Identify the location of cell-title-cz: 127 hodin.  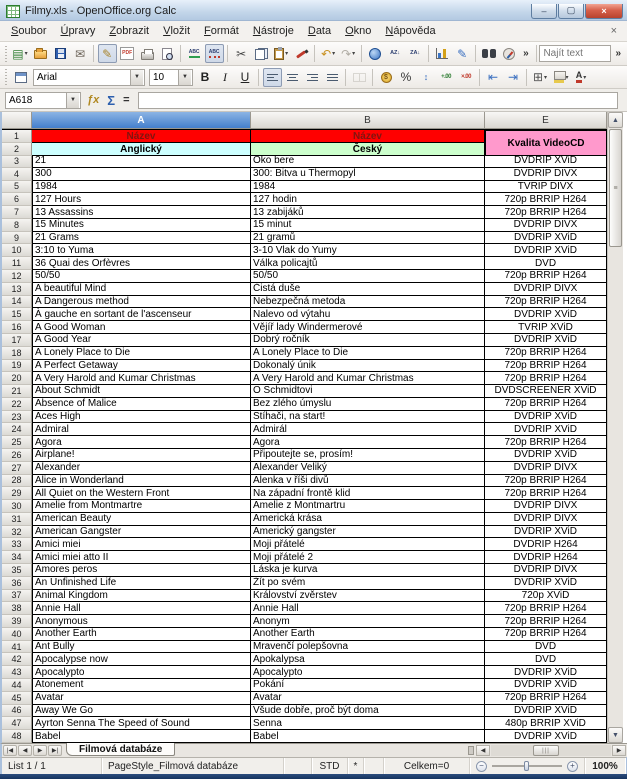
(368, 200).